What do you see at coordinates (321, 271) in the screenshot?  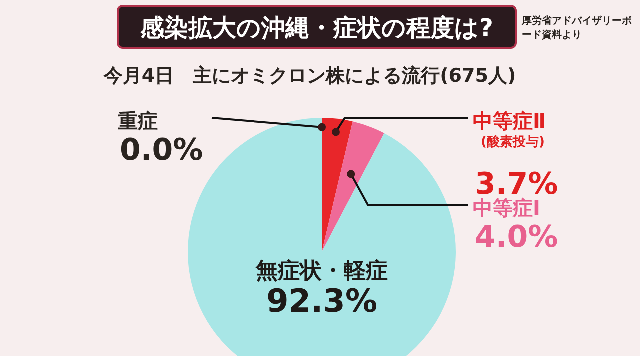 I see `slice-label: 無症状・軽症` at bounding box center [321, 271].